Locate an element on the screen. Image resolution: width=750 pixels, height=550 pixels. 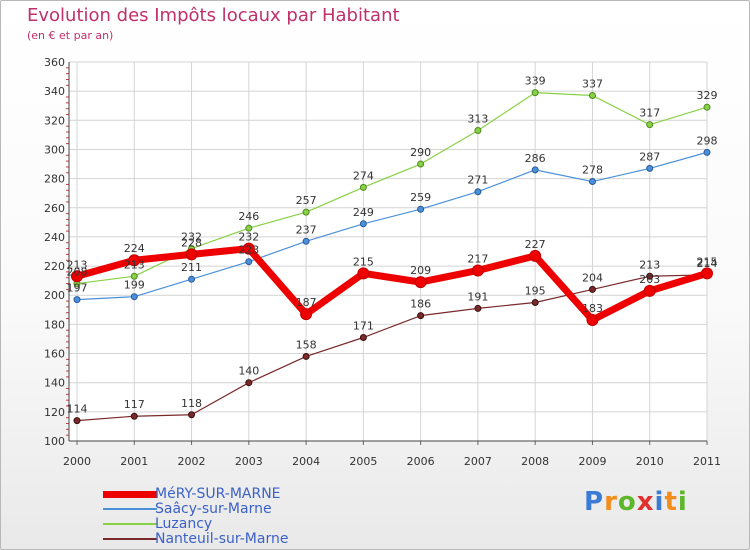
data-label: 195 is located at coordinates (535, 291).